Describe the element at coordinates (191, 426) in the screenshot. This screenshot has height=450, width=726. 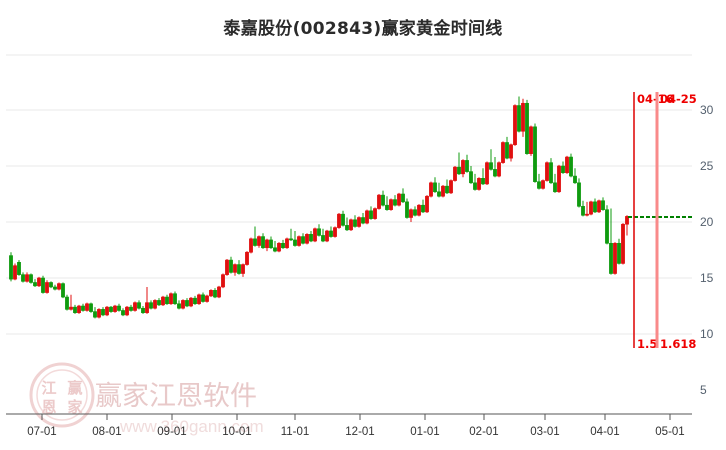
I see `svg-text: www.360gann.com` at that location.